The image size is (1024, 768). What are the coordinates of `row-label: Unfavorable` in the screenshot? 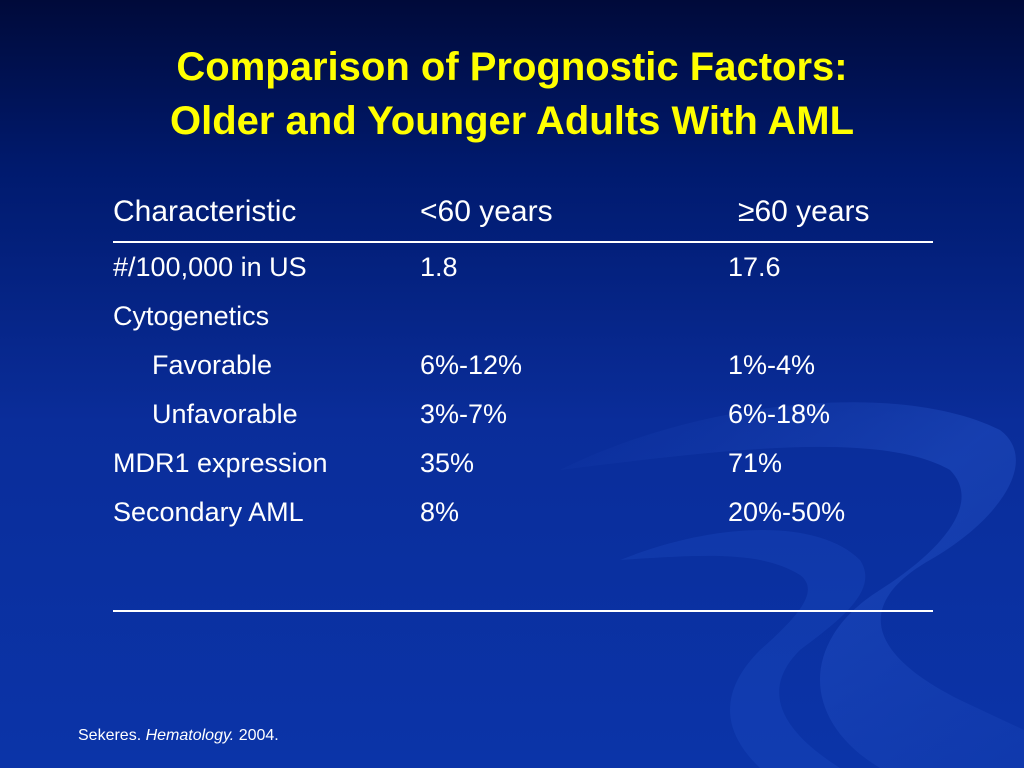 It's located at (225, 414).